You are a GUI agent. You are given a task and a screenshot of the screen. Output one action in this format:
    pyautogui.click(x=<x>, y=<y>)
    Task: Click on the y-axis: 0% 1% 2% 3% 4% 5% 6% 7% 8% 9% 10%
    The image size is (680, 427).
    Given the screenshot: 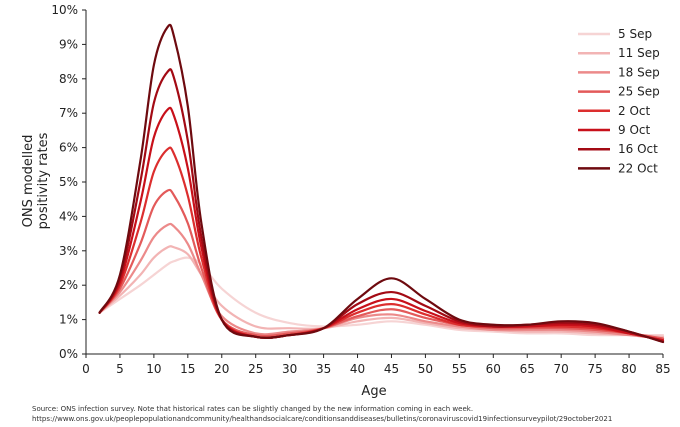 What is the action you would take?
    pyautogui.click(x=69, y=182)
    